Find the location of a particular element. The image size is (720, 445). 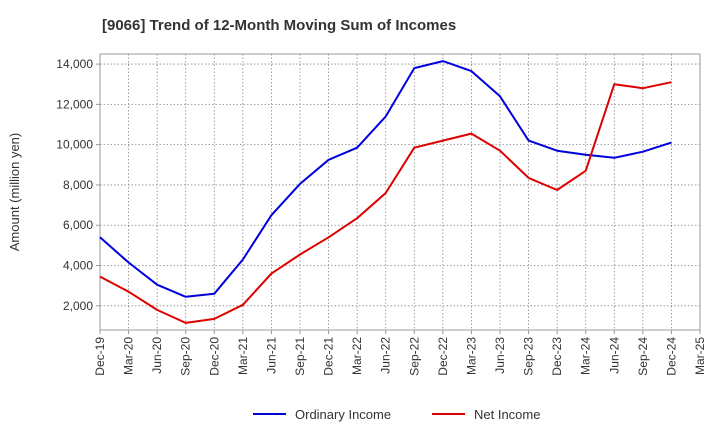

y-tick-label: 12,000 is located at coordinates (74, 104).